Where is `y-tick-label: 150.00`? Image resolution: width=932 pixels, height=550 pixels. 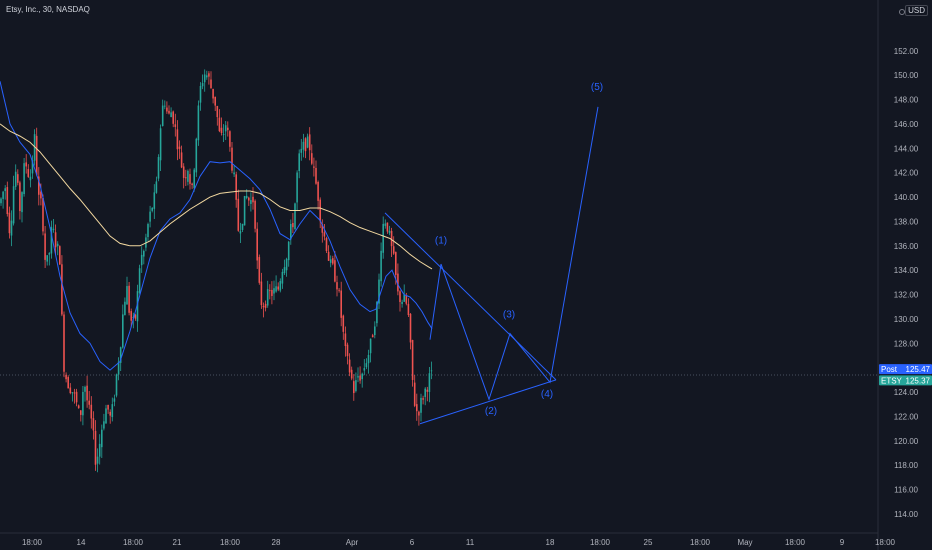
y-tick-label: 150.00 is located at coordinates (906, 75).